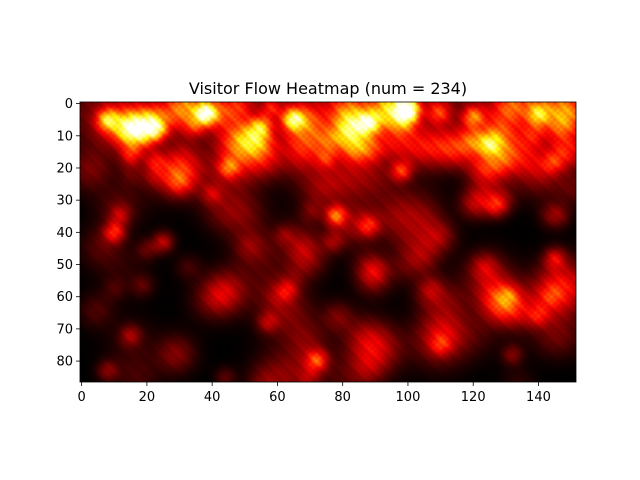  Describe the element at coordinates (81, 397) in the screenshot. I see `x-tick-label: 0` at that location.